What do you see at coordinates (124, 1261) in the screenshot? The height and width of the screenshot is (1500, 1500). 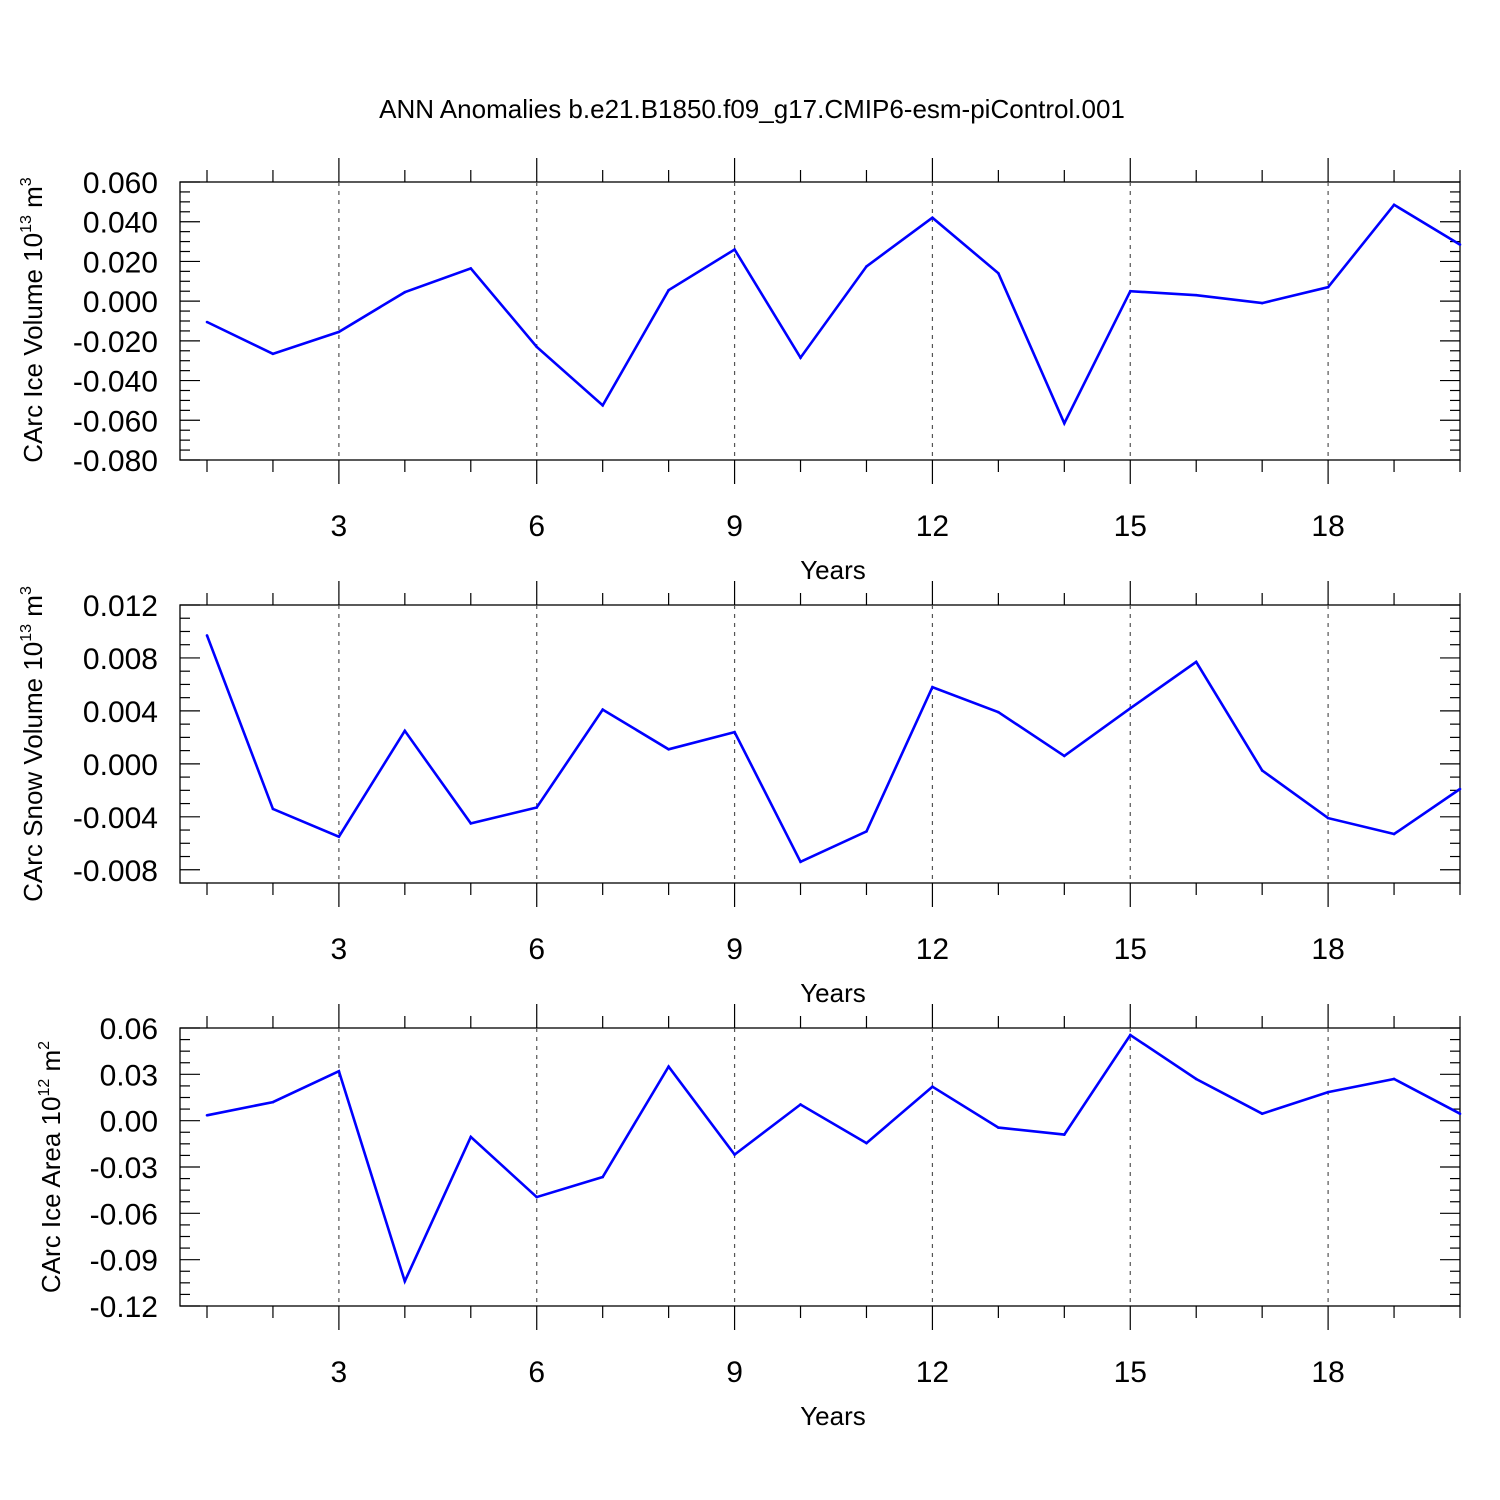 I see `y-tick-label: -0.09` at bounding box center [124, 1261].